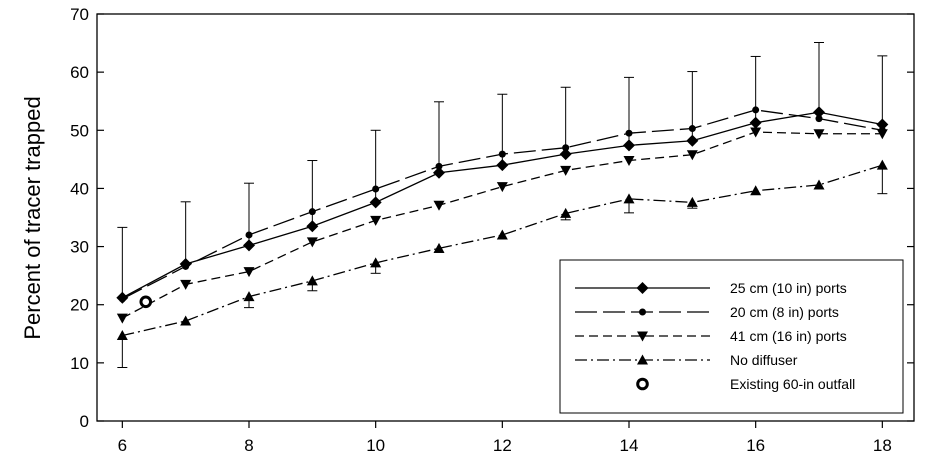 The height and width of the screenshot is (454, 925). Describe the element at coordinates (784, 312) in the screenshot. I see `legend-label-2: 20 cm (8 in) ports` at that location.